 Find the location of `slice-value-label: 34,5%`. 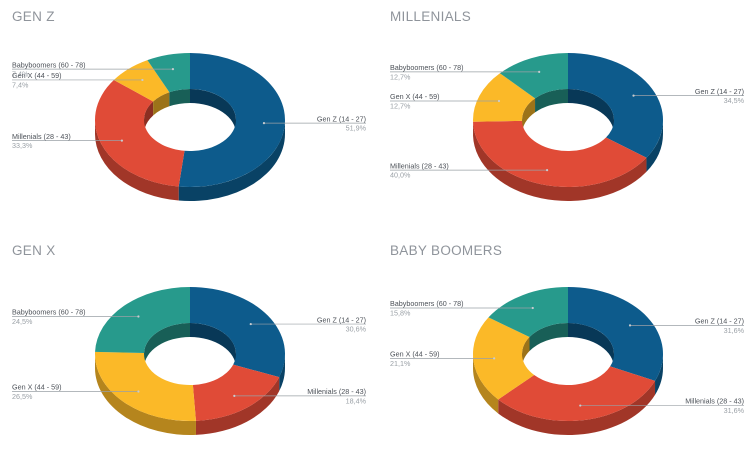

slice-value-label: 34,5% is located at coordinates (734, 100).